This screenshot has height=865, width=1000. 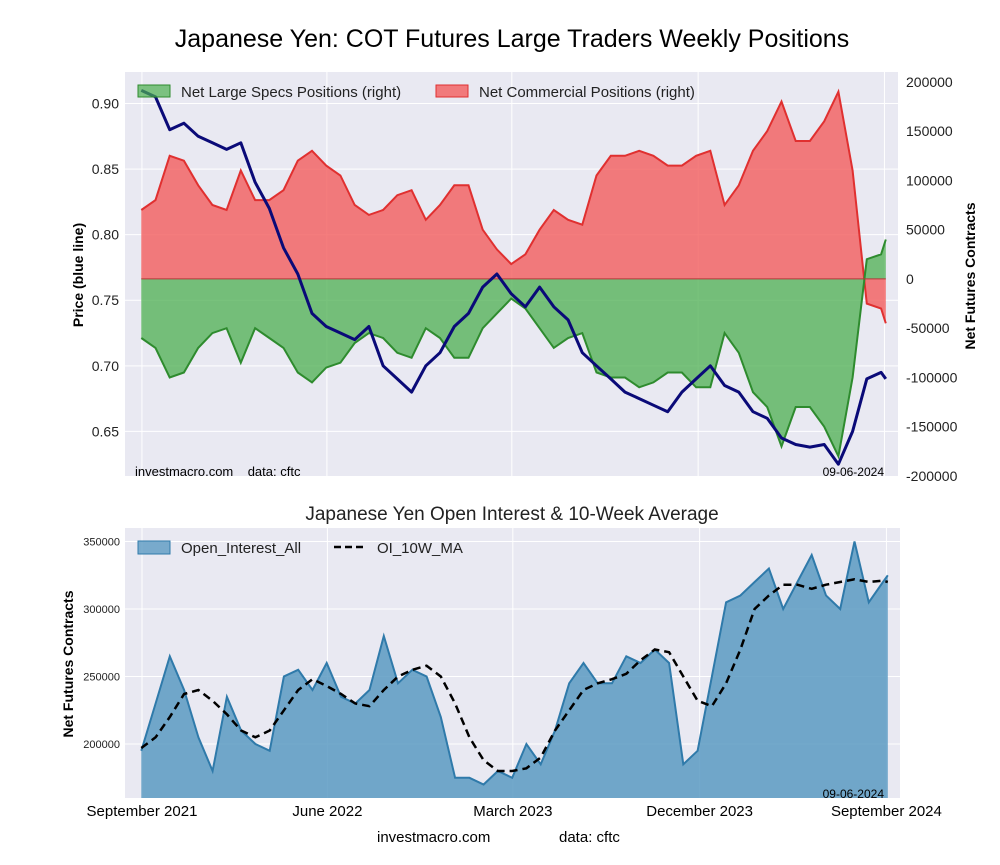 What do you see at coordinates (929, 131) in the screenshot?
I see `contracts-tick-label: 150000` at bounding box center [929, 131].